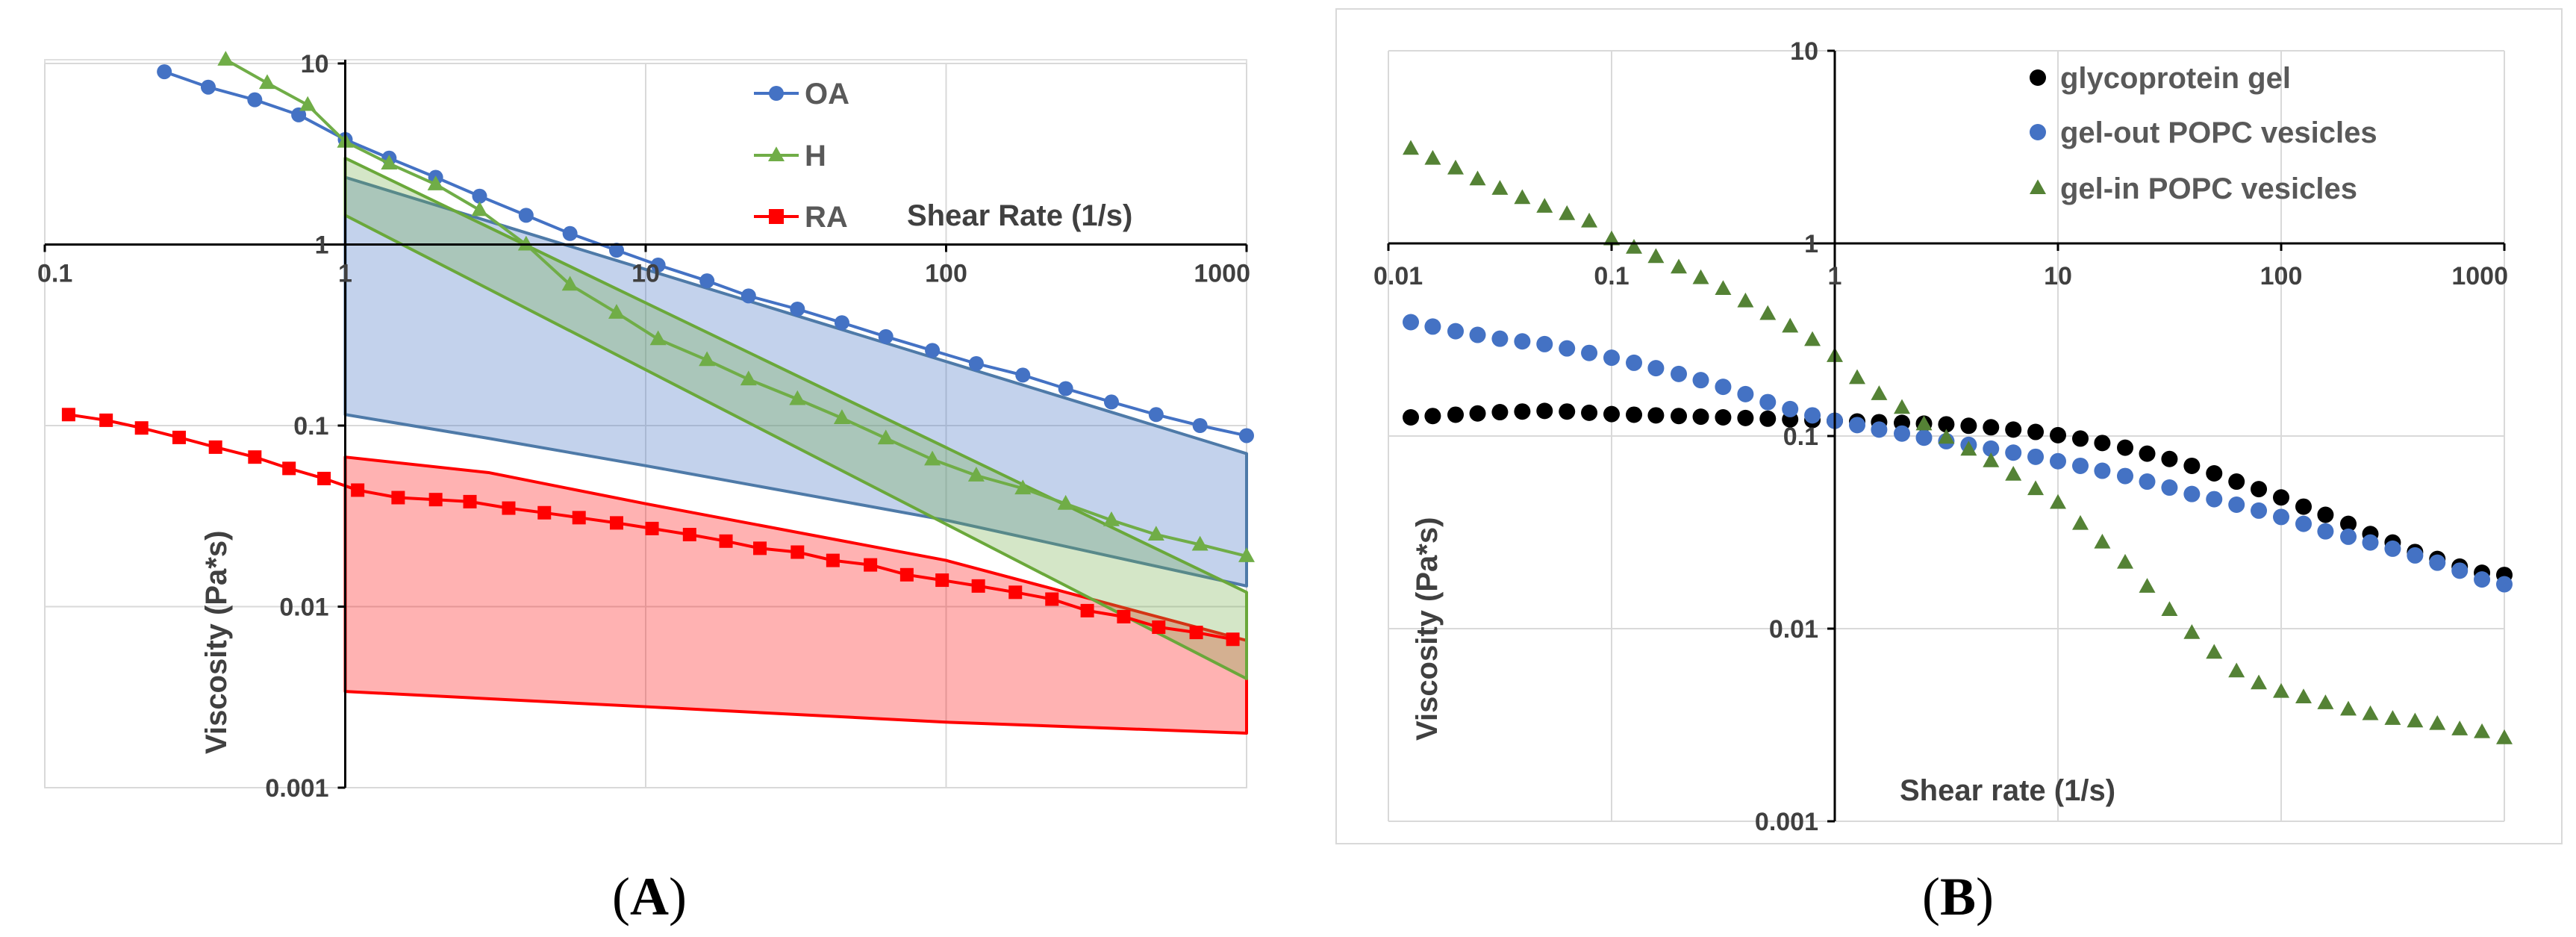 The image size is (2576, 937). I want to click on legend-label-glycoprotein-gel: glycoprotein gel, so click(2175, 78).